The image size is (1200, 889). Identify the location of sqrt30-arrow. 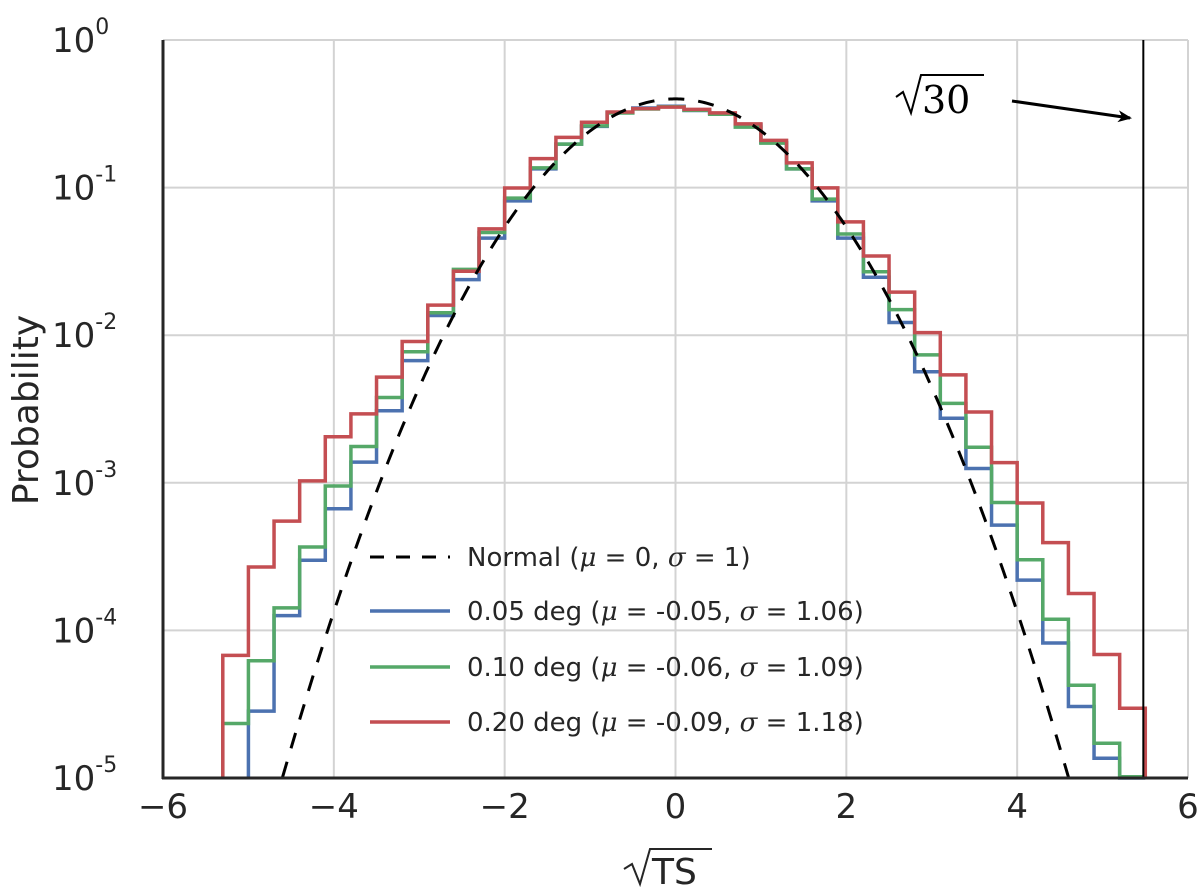
(1071, 111).